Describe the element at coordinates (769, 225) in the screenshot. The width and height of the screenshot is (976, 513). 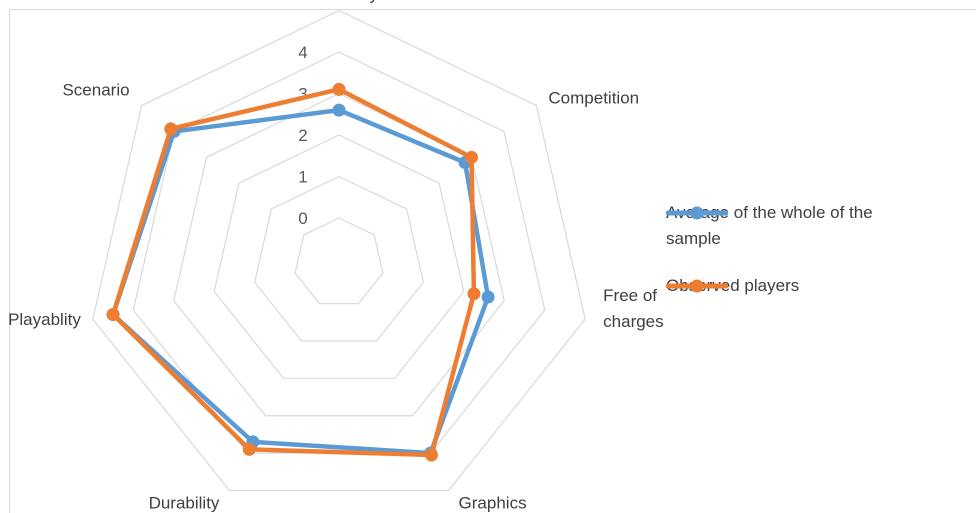
I see `legend-label-average: Average of the whole of the sample` at that location.